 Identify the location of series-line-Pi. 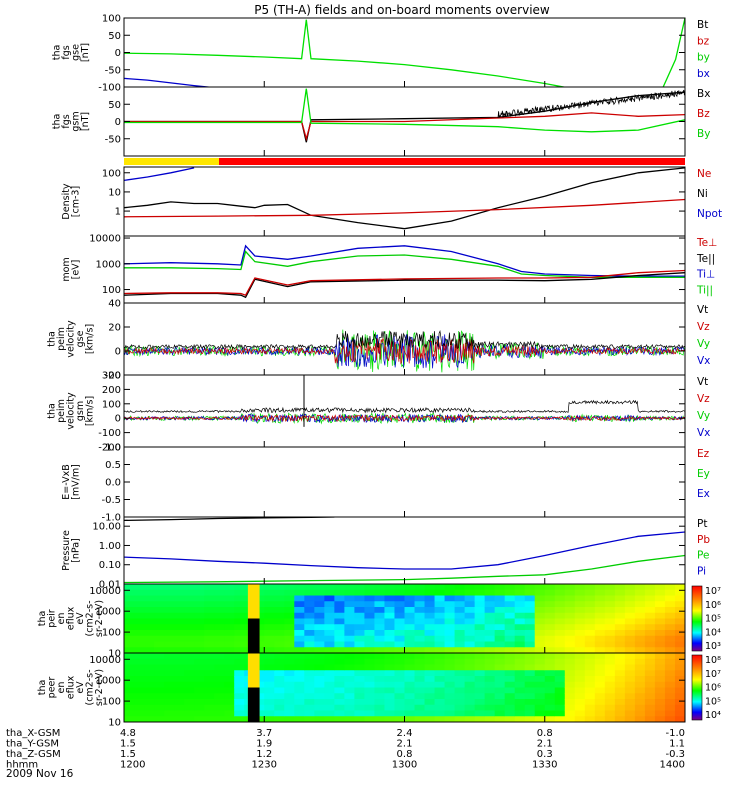
(404, 550).